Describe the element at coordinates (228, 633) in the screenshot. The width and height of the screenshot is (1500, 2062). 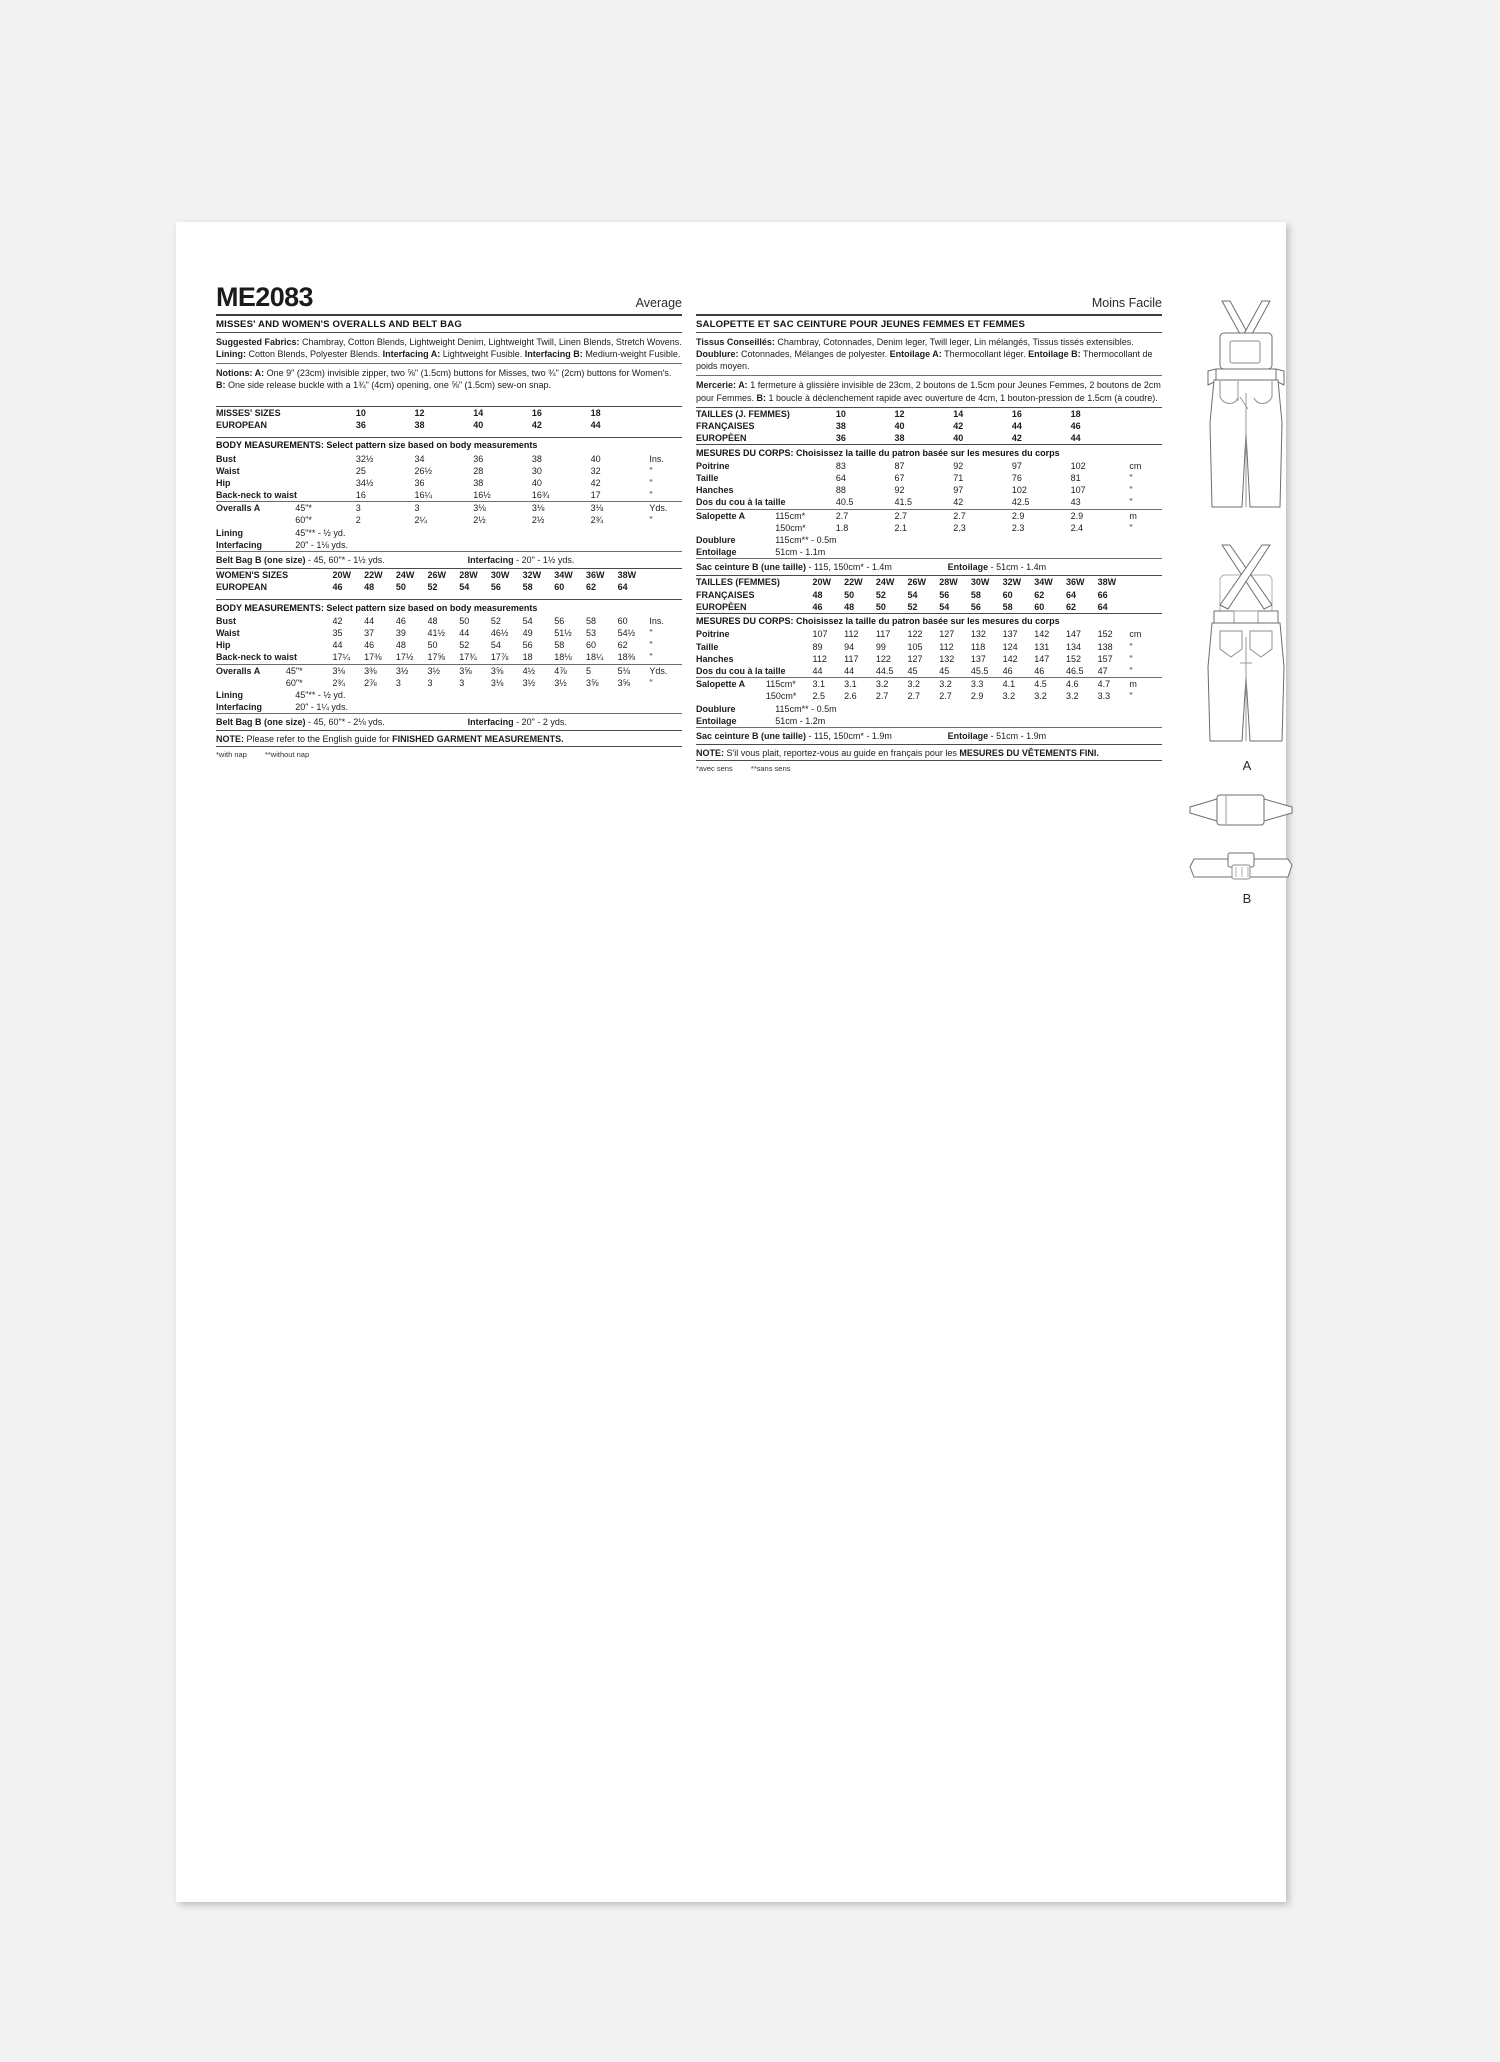
I see `row-label: Waist` at that location.